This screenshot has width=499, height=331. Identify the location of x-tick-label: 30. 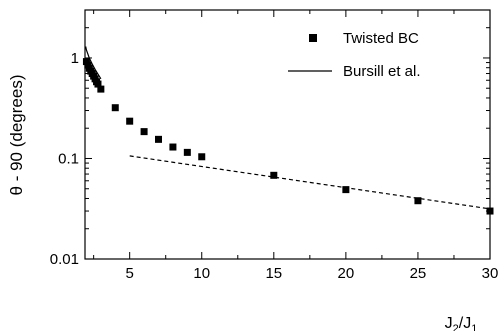
(490, 273).